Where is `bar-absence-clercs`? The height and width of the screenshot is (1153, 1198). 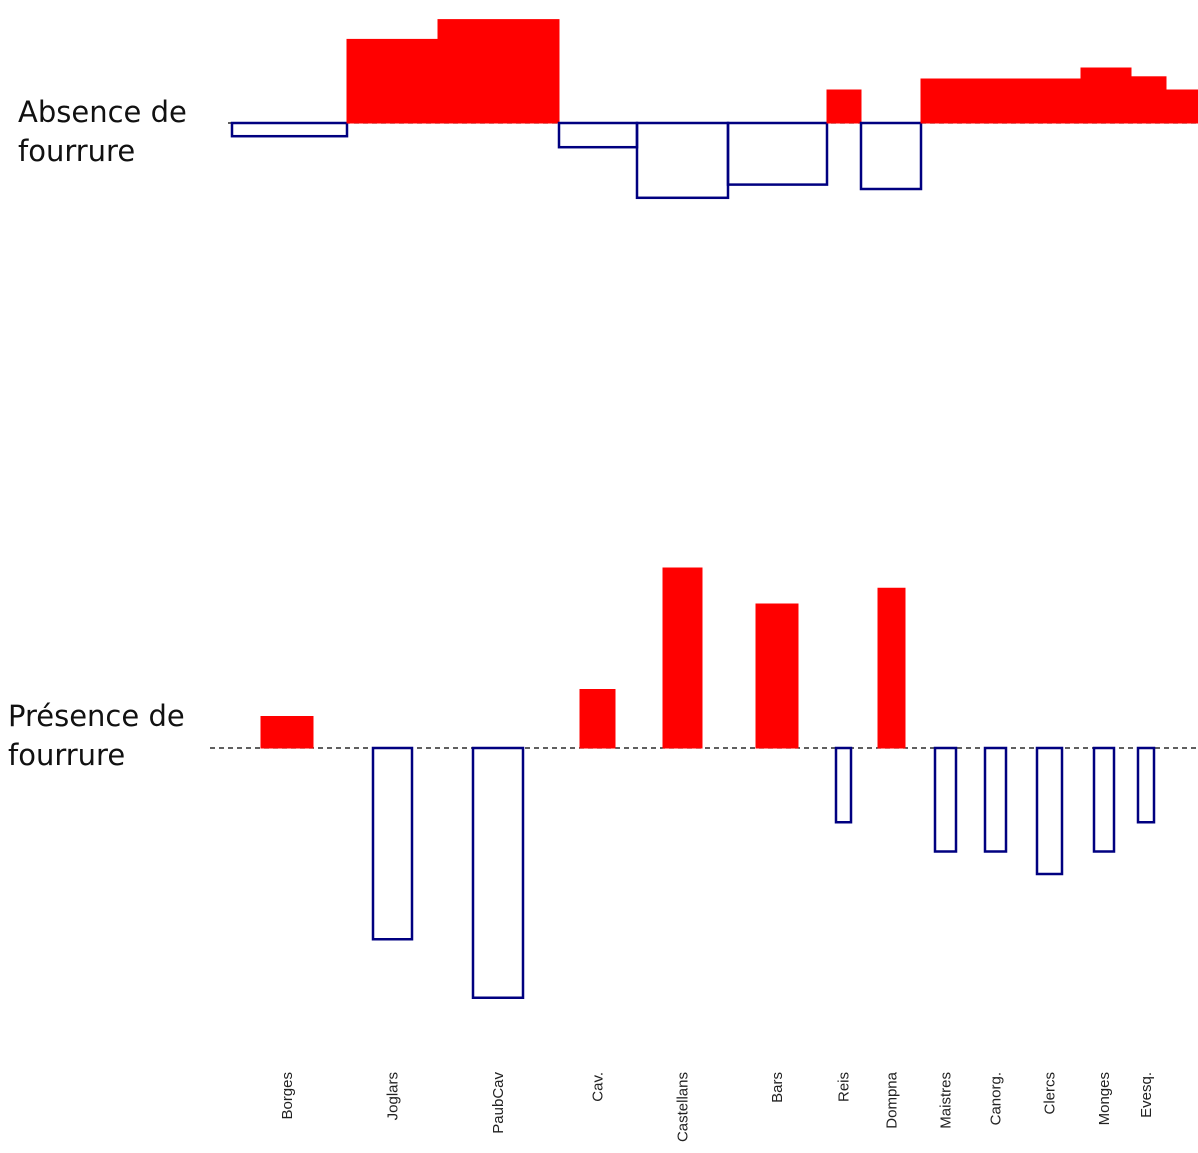 bar-absence-clercs is located at coordinates (1106, 95).